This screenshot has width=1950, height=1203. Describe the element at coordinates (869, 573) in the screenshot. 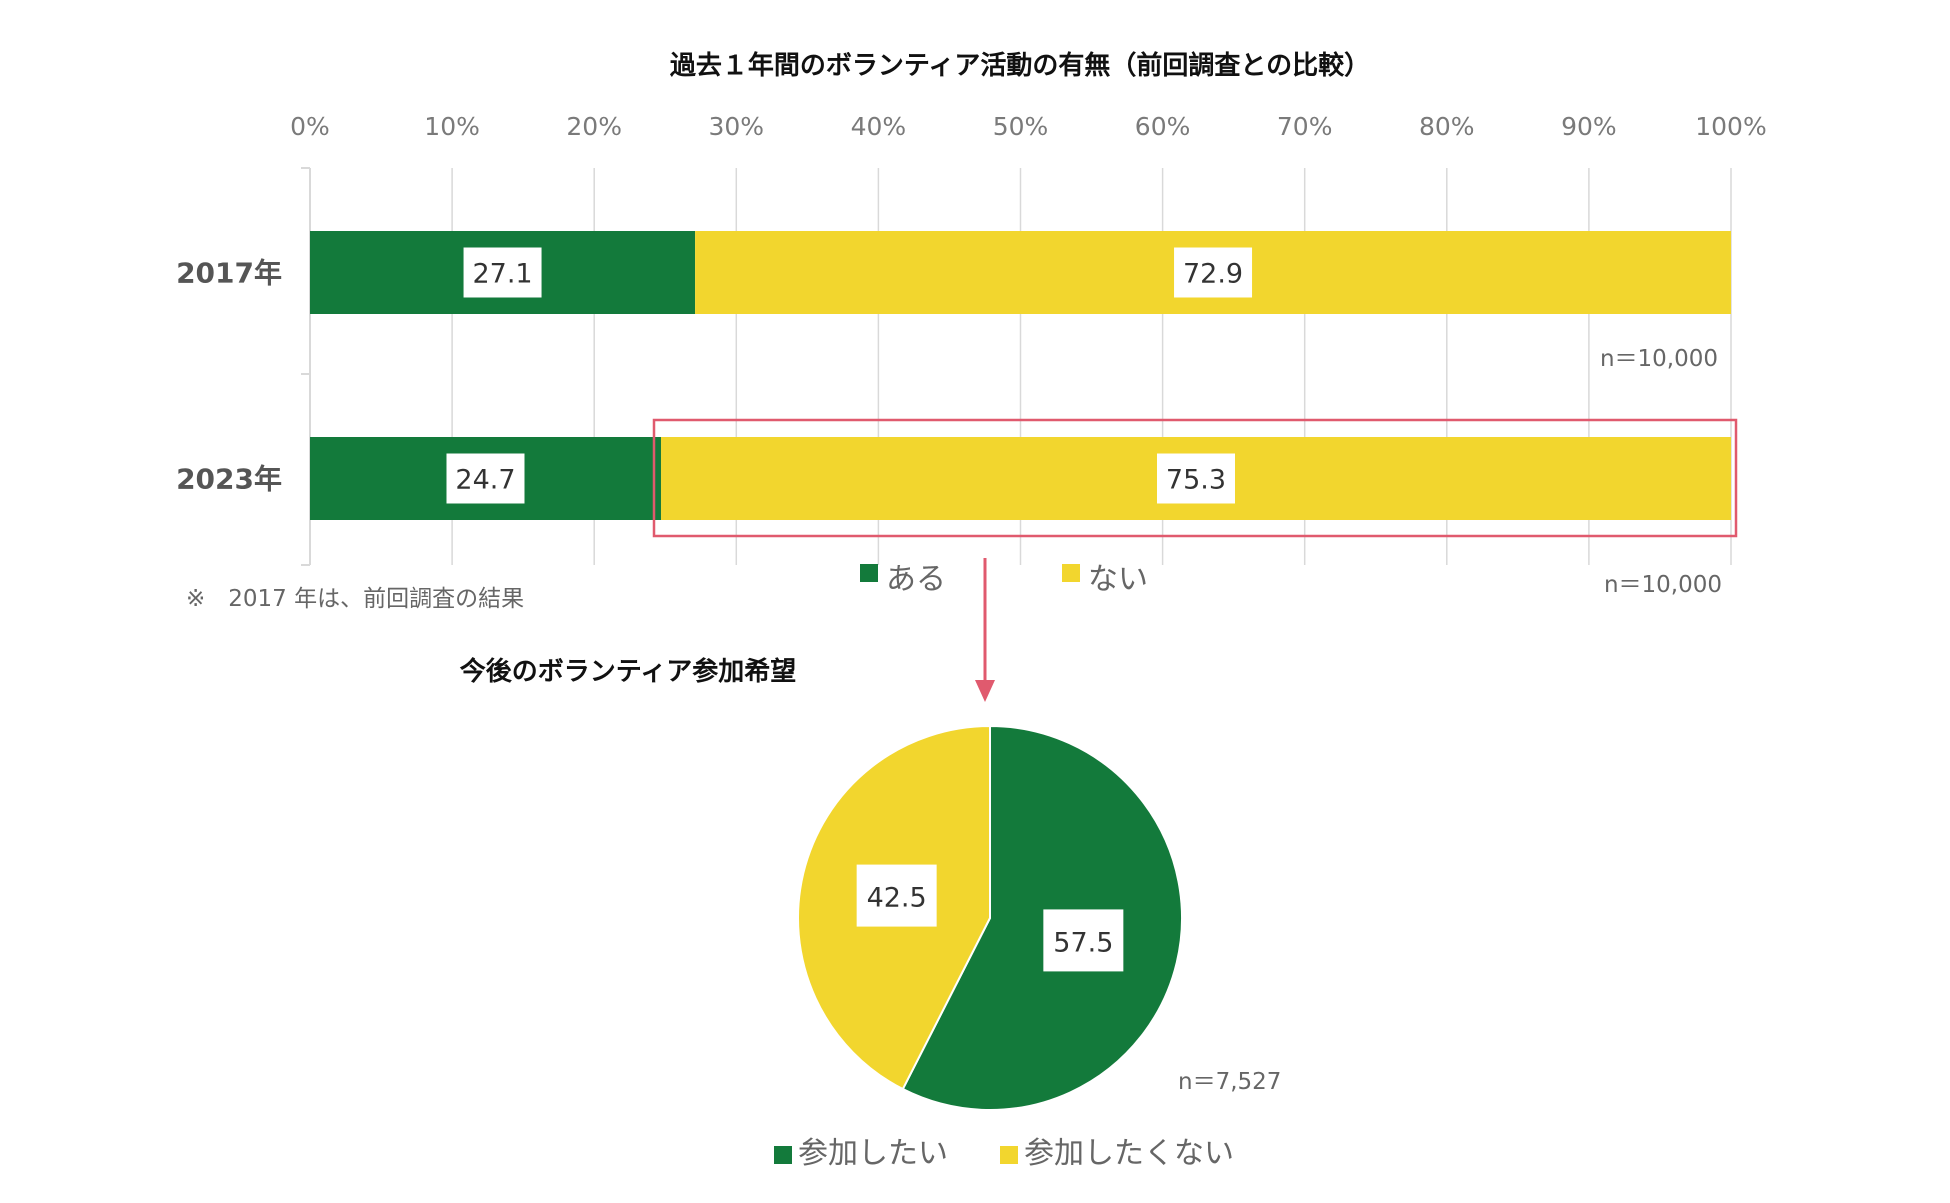

I see `legend-swatch-aru` at that location.